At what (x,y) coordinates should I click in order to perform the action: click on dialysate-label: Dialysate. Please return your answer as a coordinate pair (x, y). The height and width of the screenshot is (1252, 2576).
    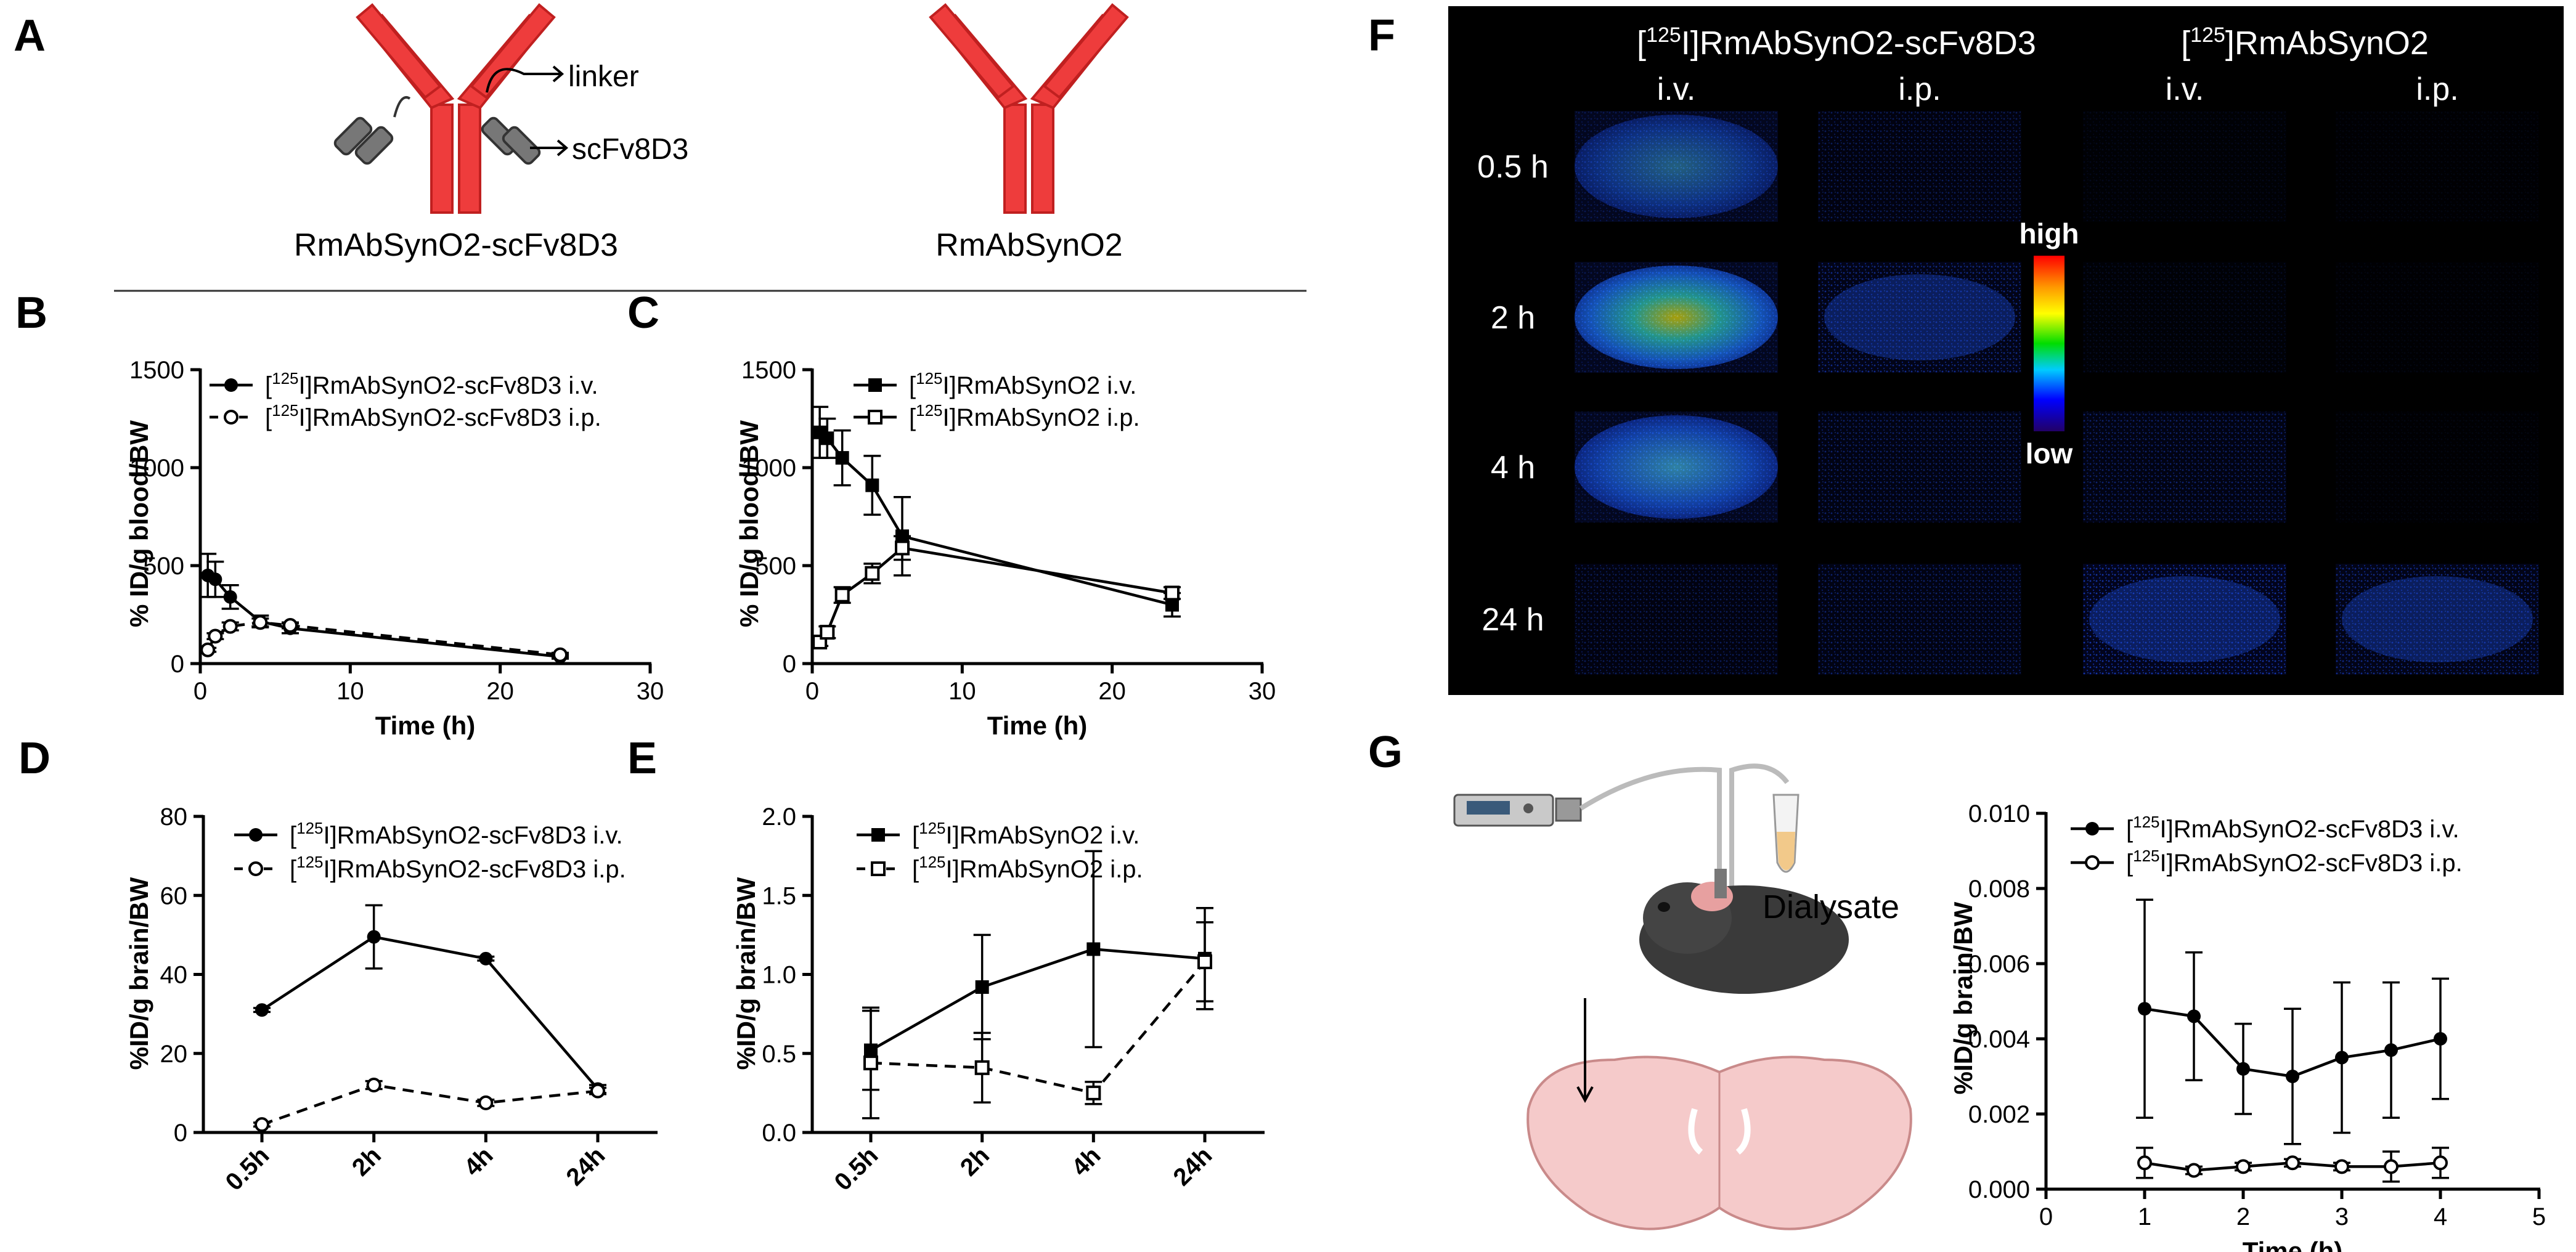
    Looking at the image, I should click on (1831, 906).